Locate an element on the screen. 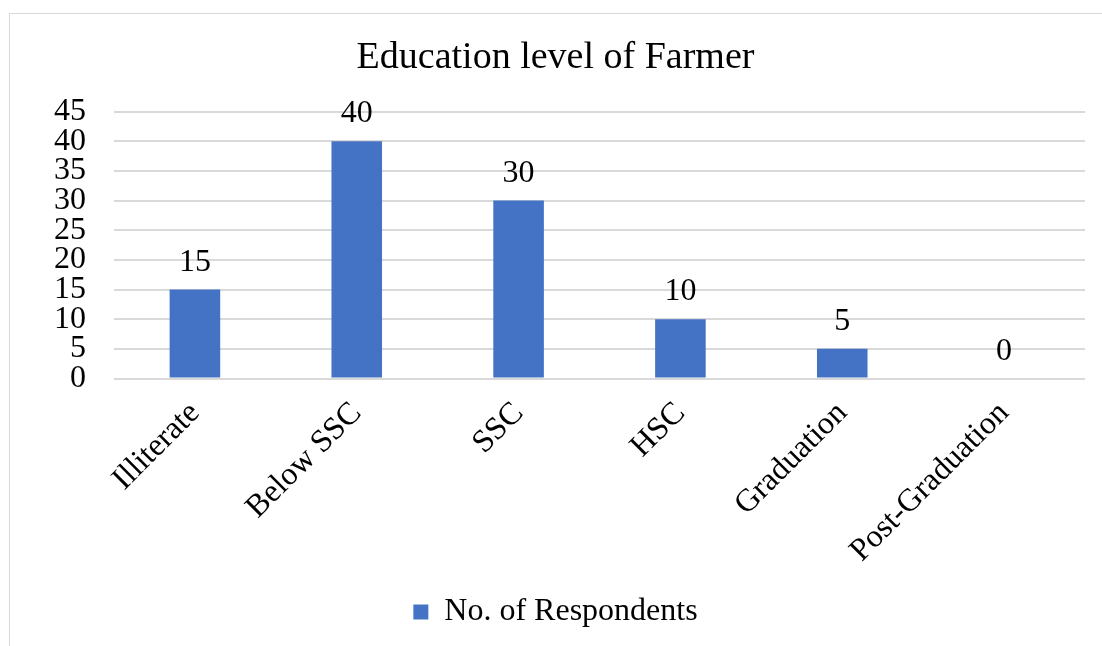 The image size is (1102, 646). data-label: 5 is located at coordinates (842, 318).